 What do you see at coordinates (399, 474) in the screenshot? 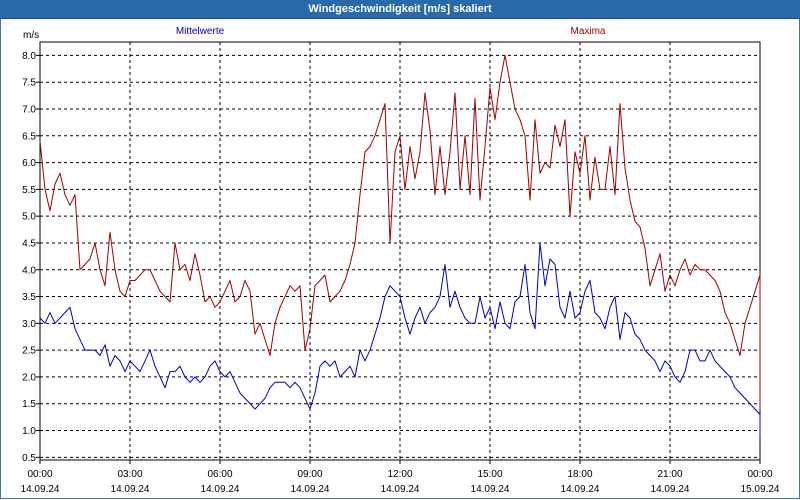
I see `x-tick-time-label: 12:00` at bounding box center [399, 474].